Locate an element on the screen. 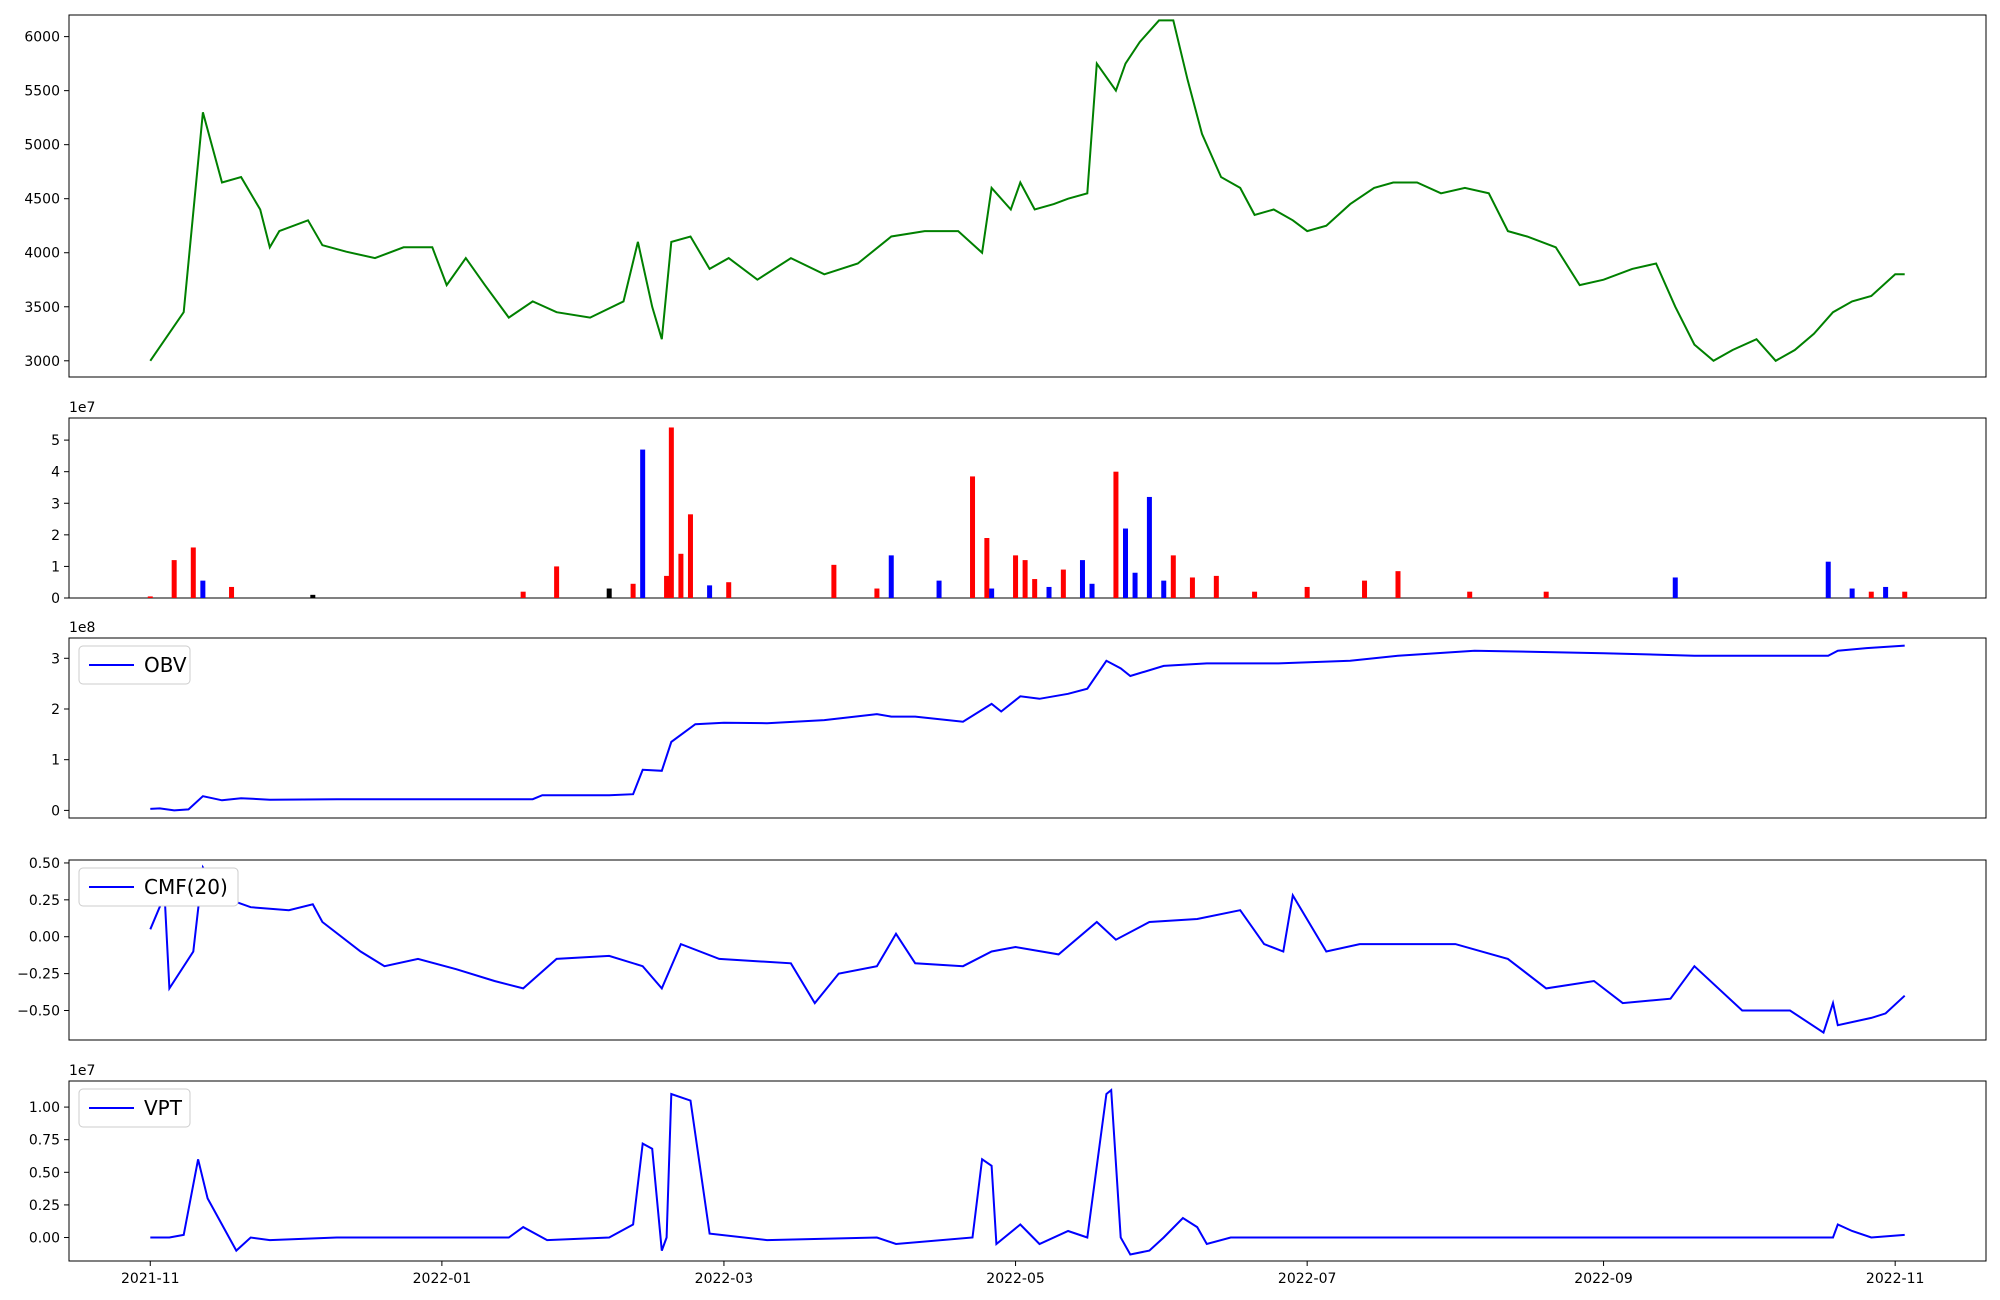  panel-5: 0.00 0.25 0.50 0.75 1.00 1e7 VPT is located at coordinates (1008, 1162).